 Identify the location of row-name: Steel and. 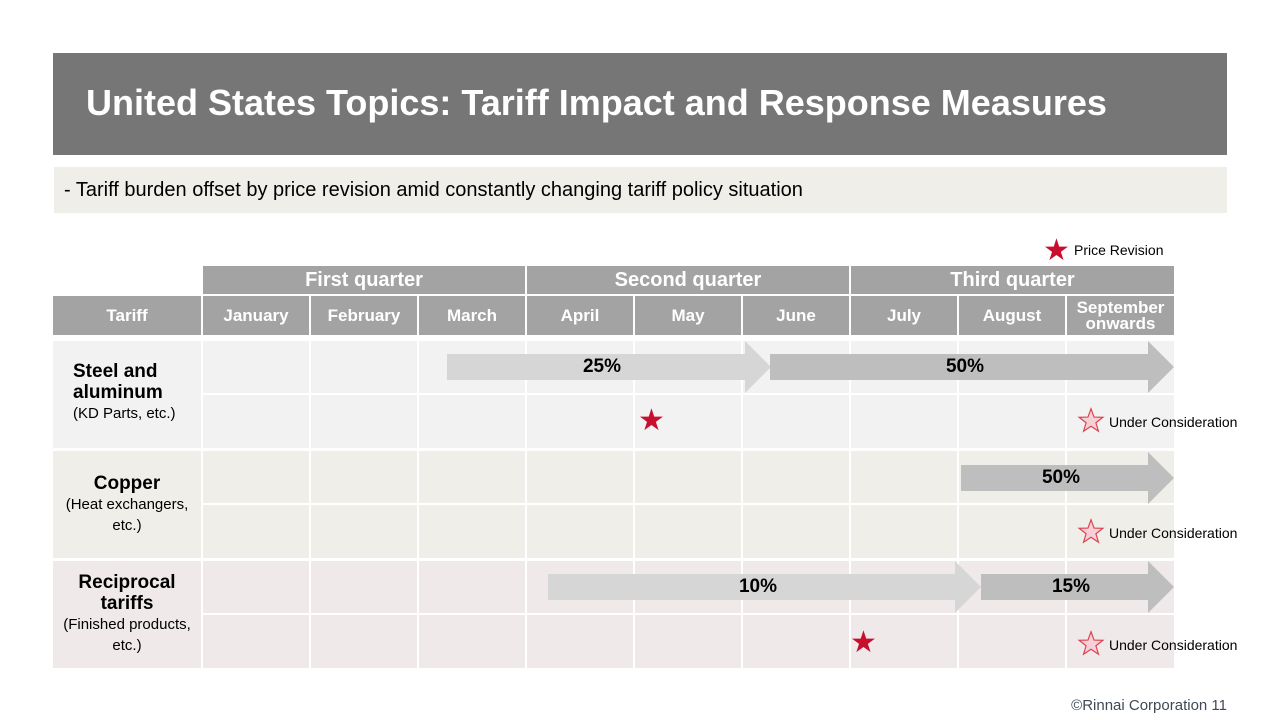
(115, 371).